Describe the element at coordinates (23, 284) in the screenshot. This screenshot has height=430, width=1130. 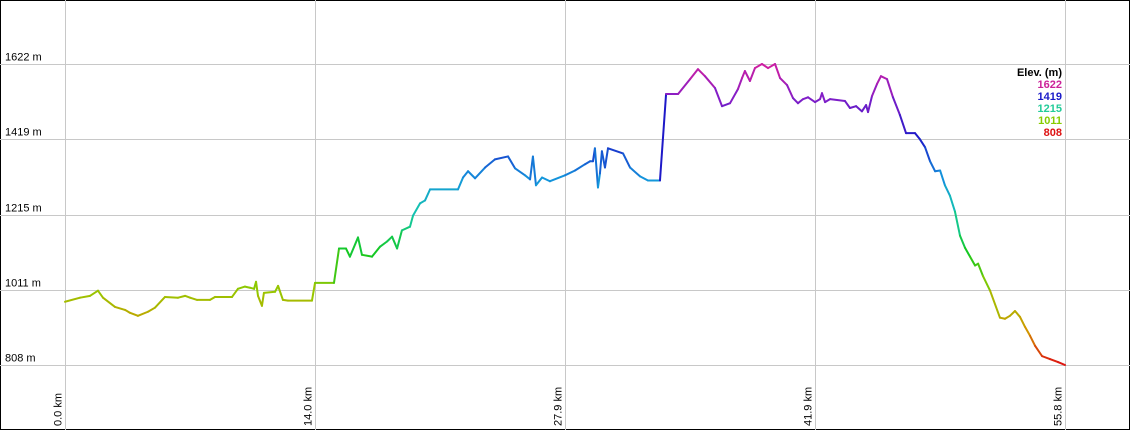
I see `y-tick-label: 1011 m` at that location.